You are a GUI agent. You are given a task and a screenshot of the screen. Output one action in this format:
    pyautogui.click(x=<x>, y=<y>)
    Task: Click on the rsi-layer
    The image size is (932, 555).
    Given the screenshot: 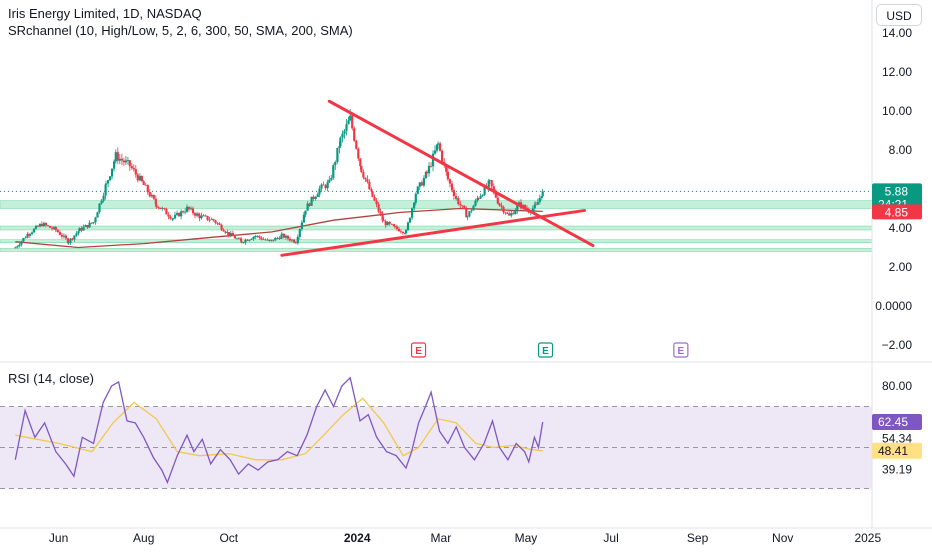 What is the action you would take?
    pyautogui.click(x=279, y=430)
    